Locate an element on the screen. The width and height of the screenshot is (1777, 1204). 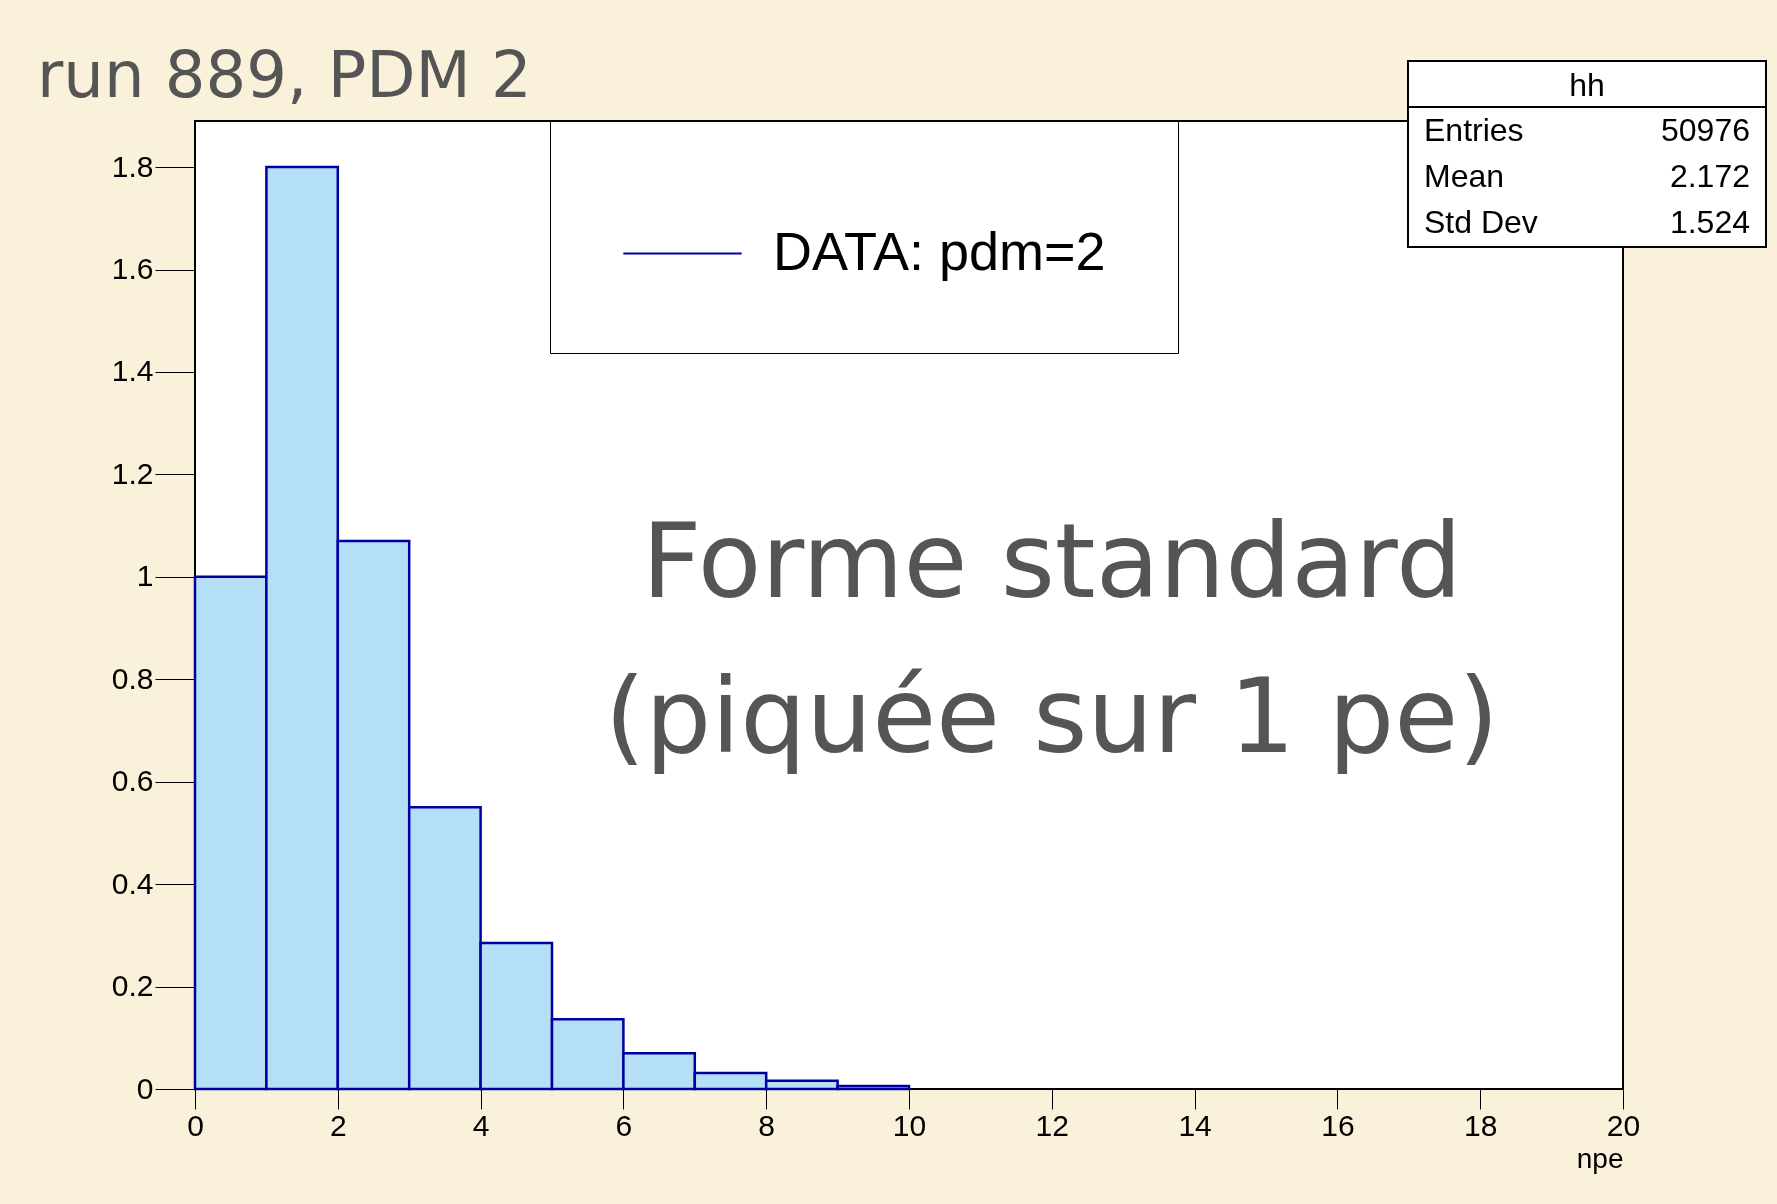
x-tick-label: 20 is located at coordinates (1623, 1125).